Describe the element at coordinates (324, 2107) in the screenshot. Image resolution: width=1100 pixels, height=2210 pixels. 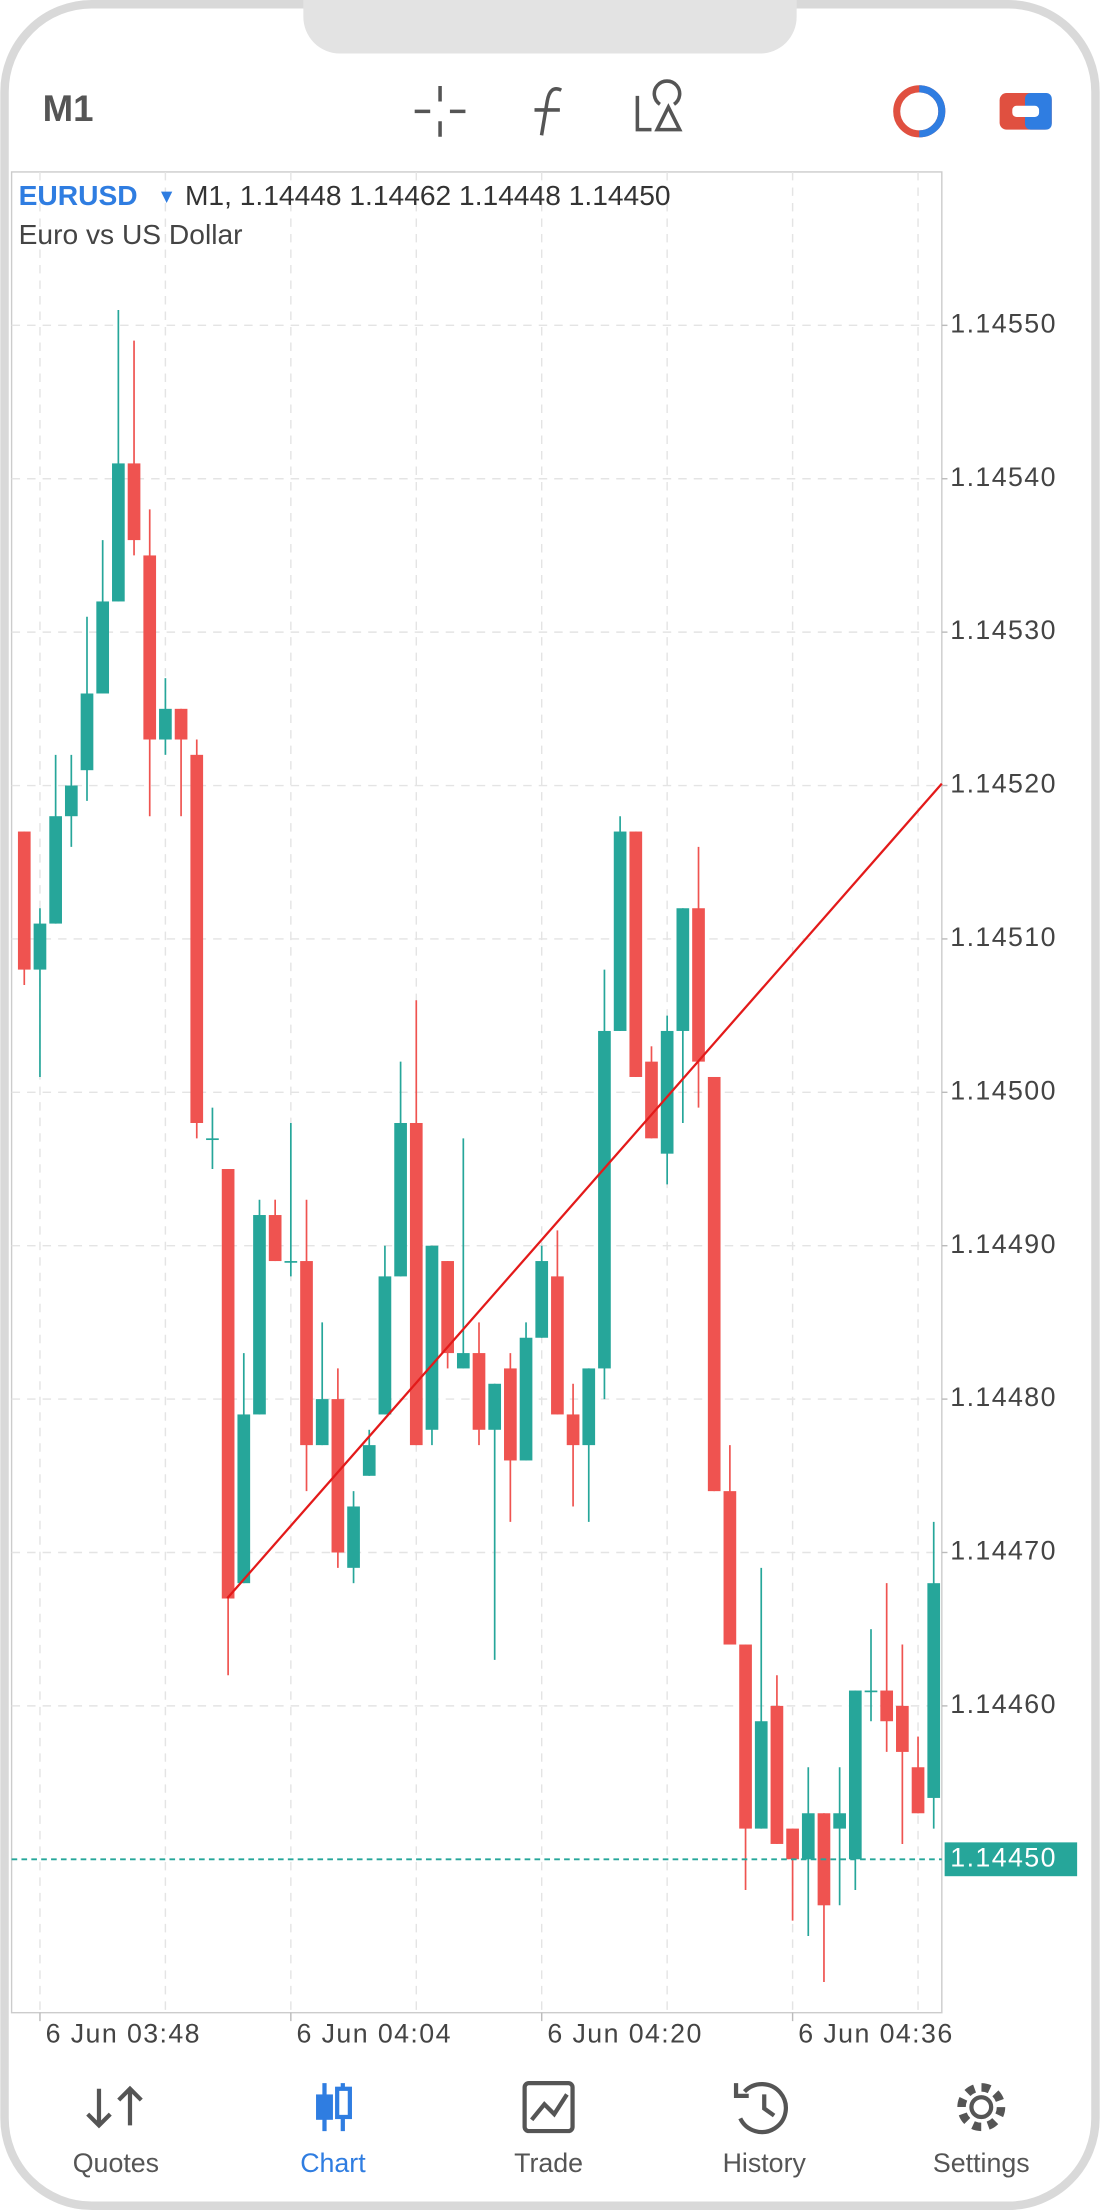
I see `chart-icon-body` at that location.